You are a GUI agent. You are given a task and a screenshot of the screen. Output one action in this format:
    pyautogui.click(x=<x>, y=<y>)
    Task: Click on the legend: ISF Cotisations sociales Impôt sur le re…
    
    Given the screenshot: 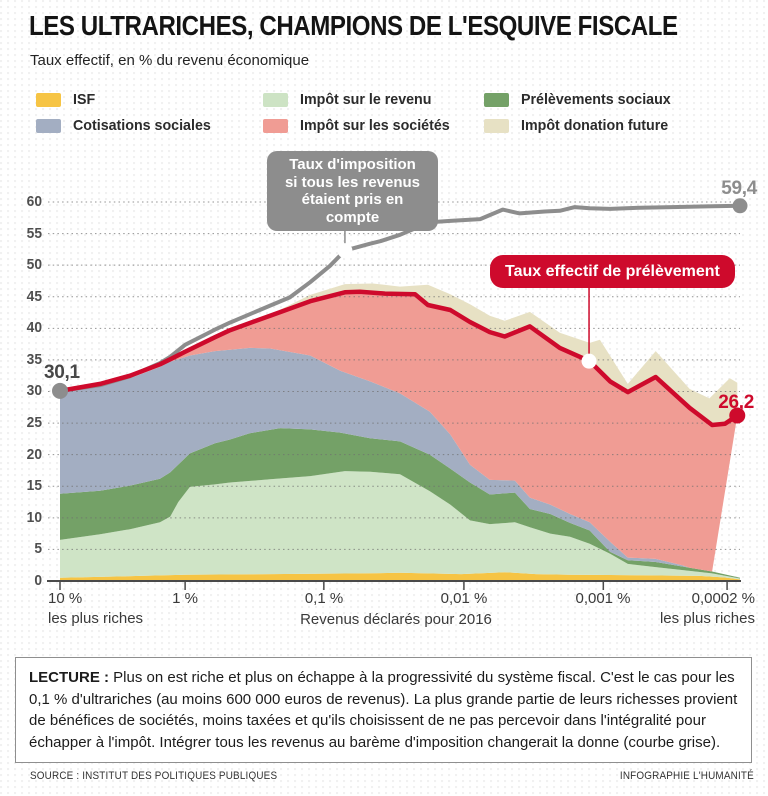 What is the action you would take?
    pyautogui.click(x=357, y=112)
    